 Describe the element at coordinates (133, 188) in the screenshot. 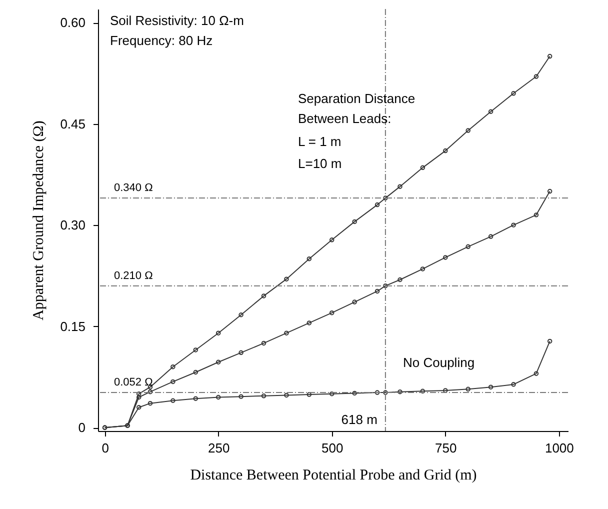

I see `ref-line-label: 0.340 Ω` at that location.